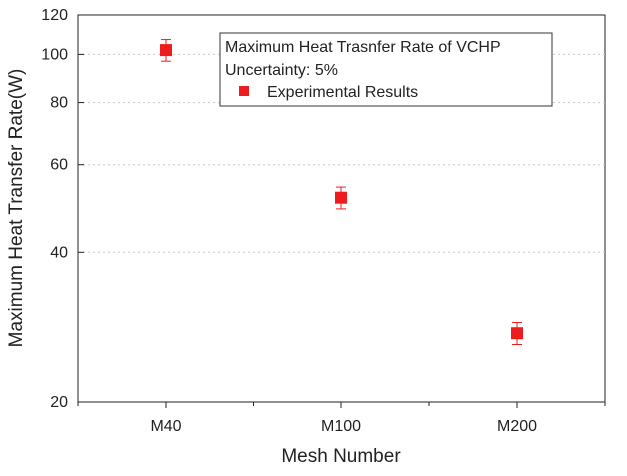 The image size is (627, 476). What do you see at coordinates (62, 209) in the screenshot?
I see `y-axis-ticks: 20 40 60 80 100 120` at bounding box center [62, 209].